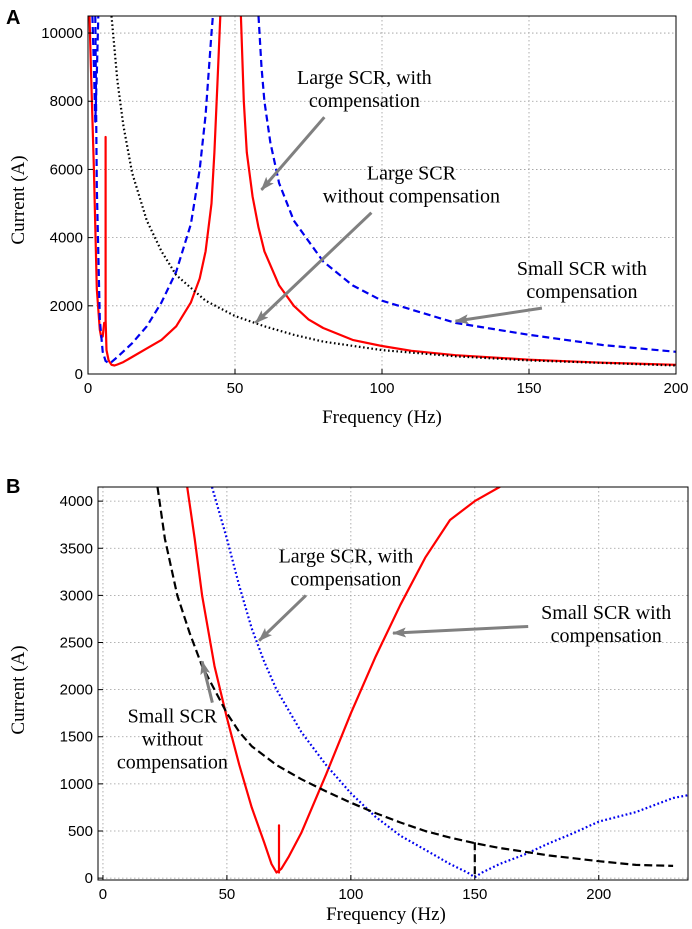  I want to click on chart-b-annotation-text: Small SCR without compensation, so click(172, 740).